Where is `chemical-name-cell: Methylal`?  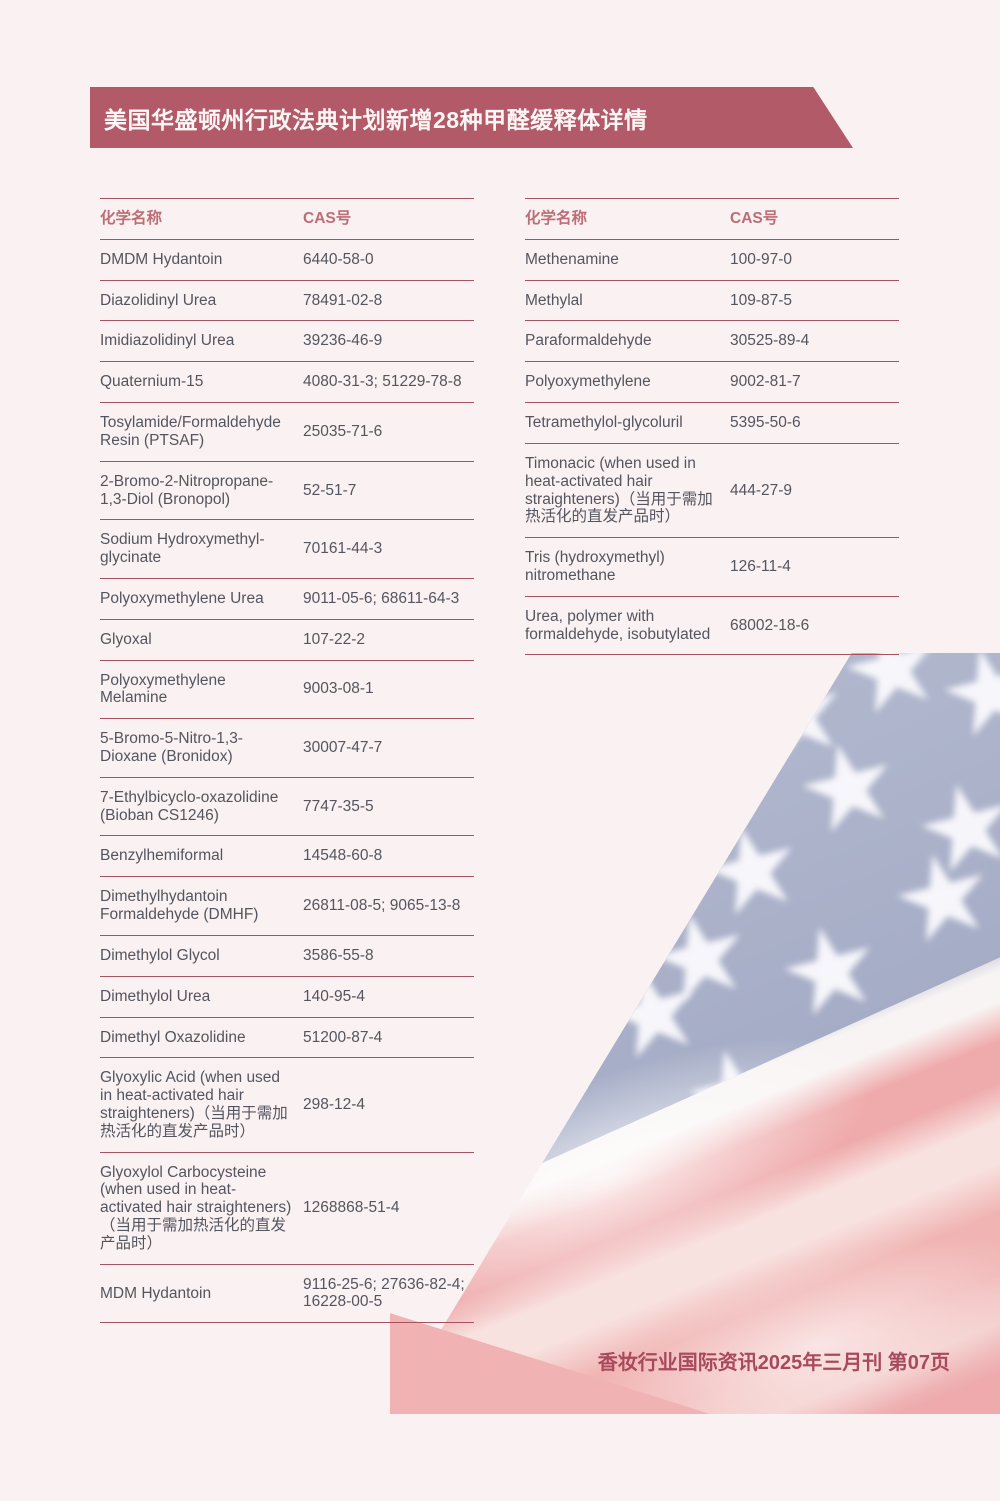 chemical-name-cell: Methylal is located at coordinates (554, 300).